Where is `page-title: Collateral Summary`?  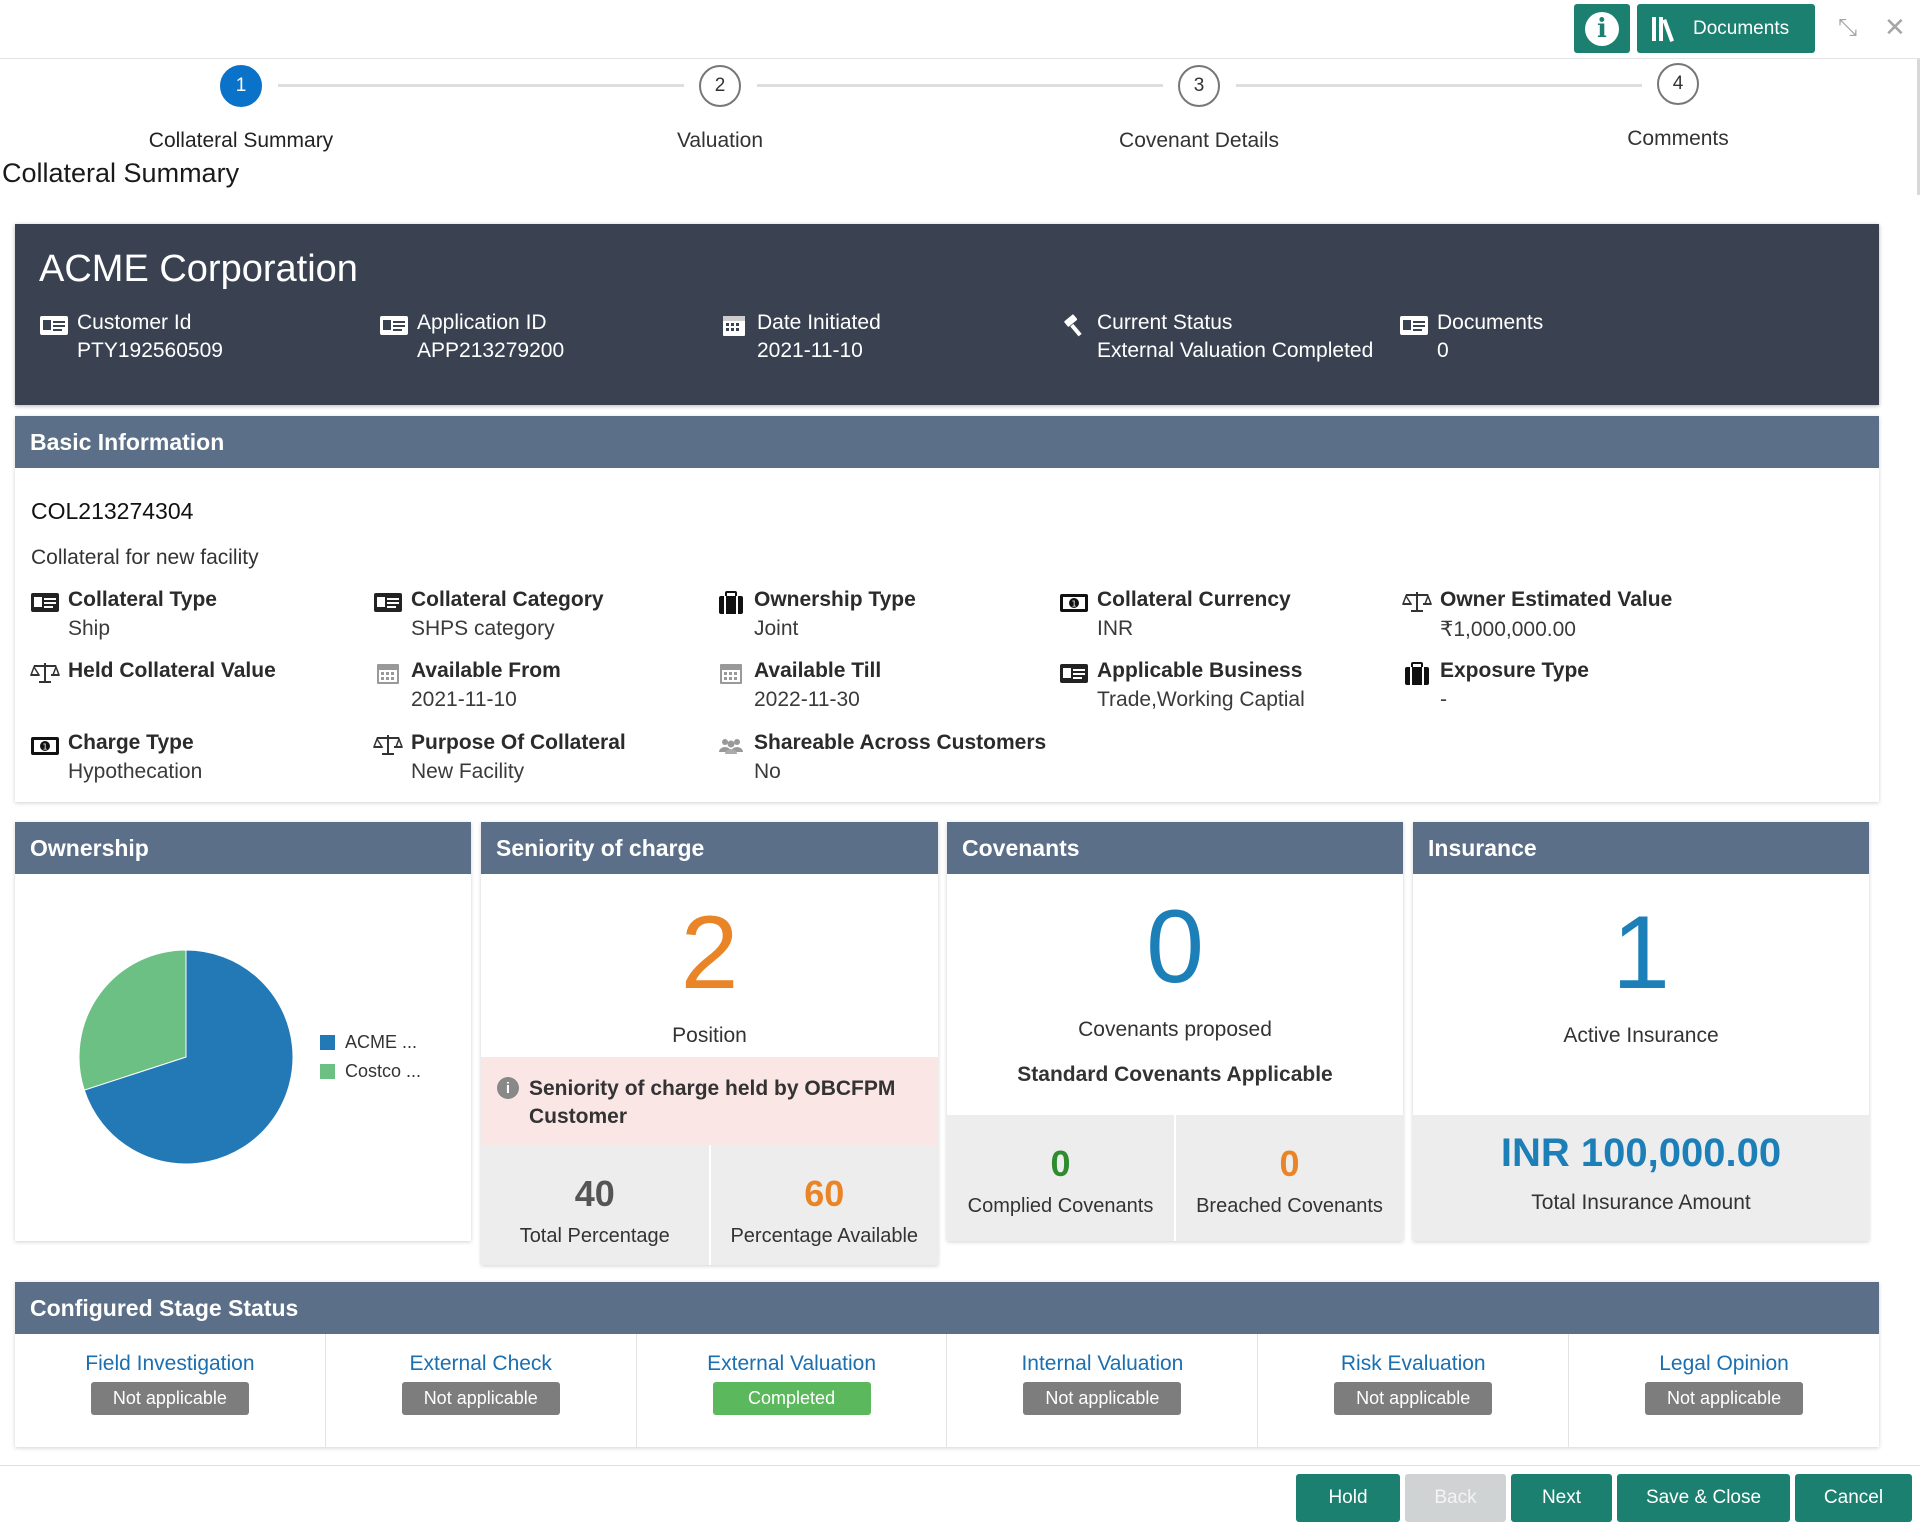
page-title: Collateral Summary is located at coordinates (121, 173).